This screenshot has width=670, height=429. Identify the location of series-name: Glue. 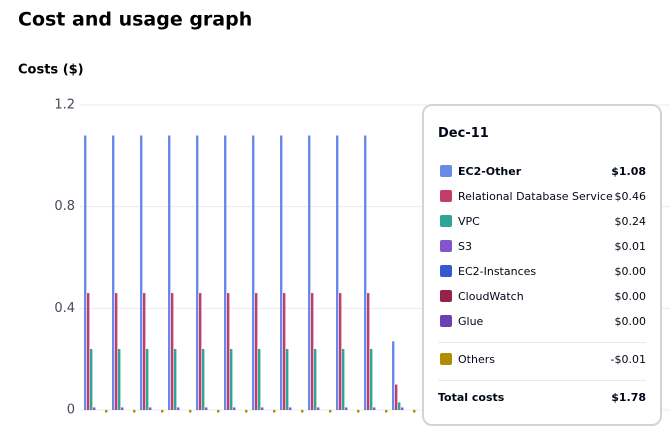
(471, 321).